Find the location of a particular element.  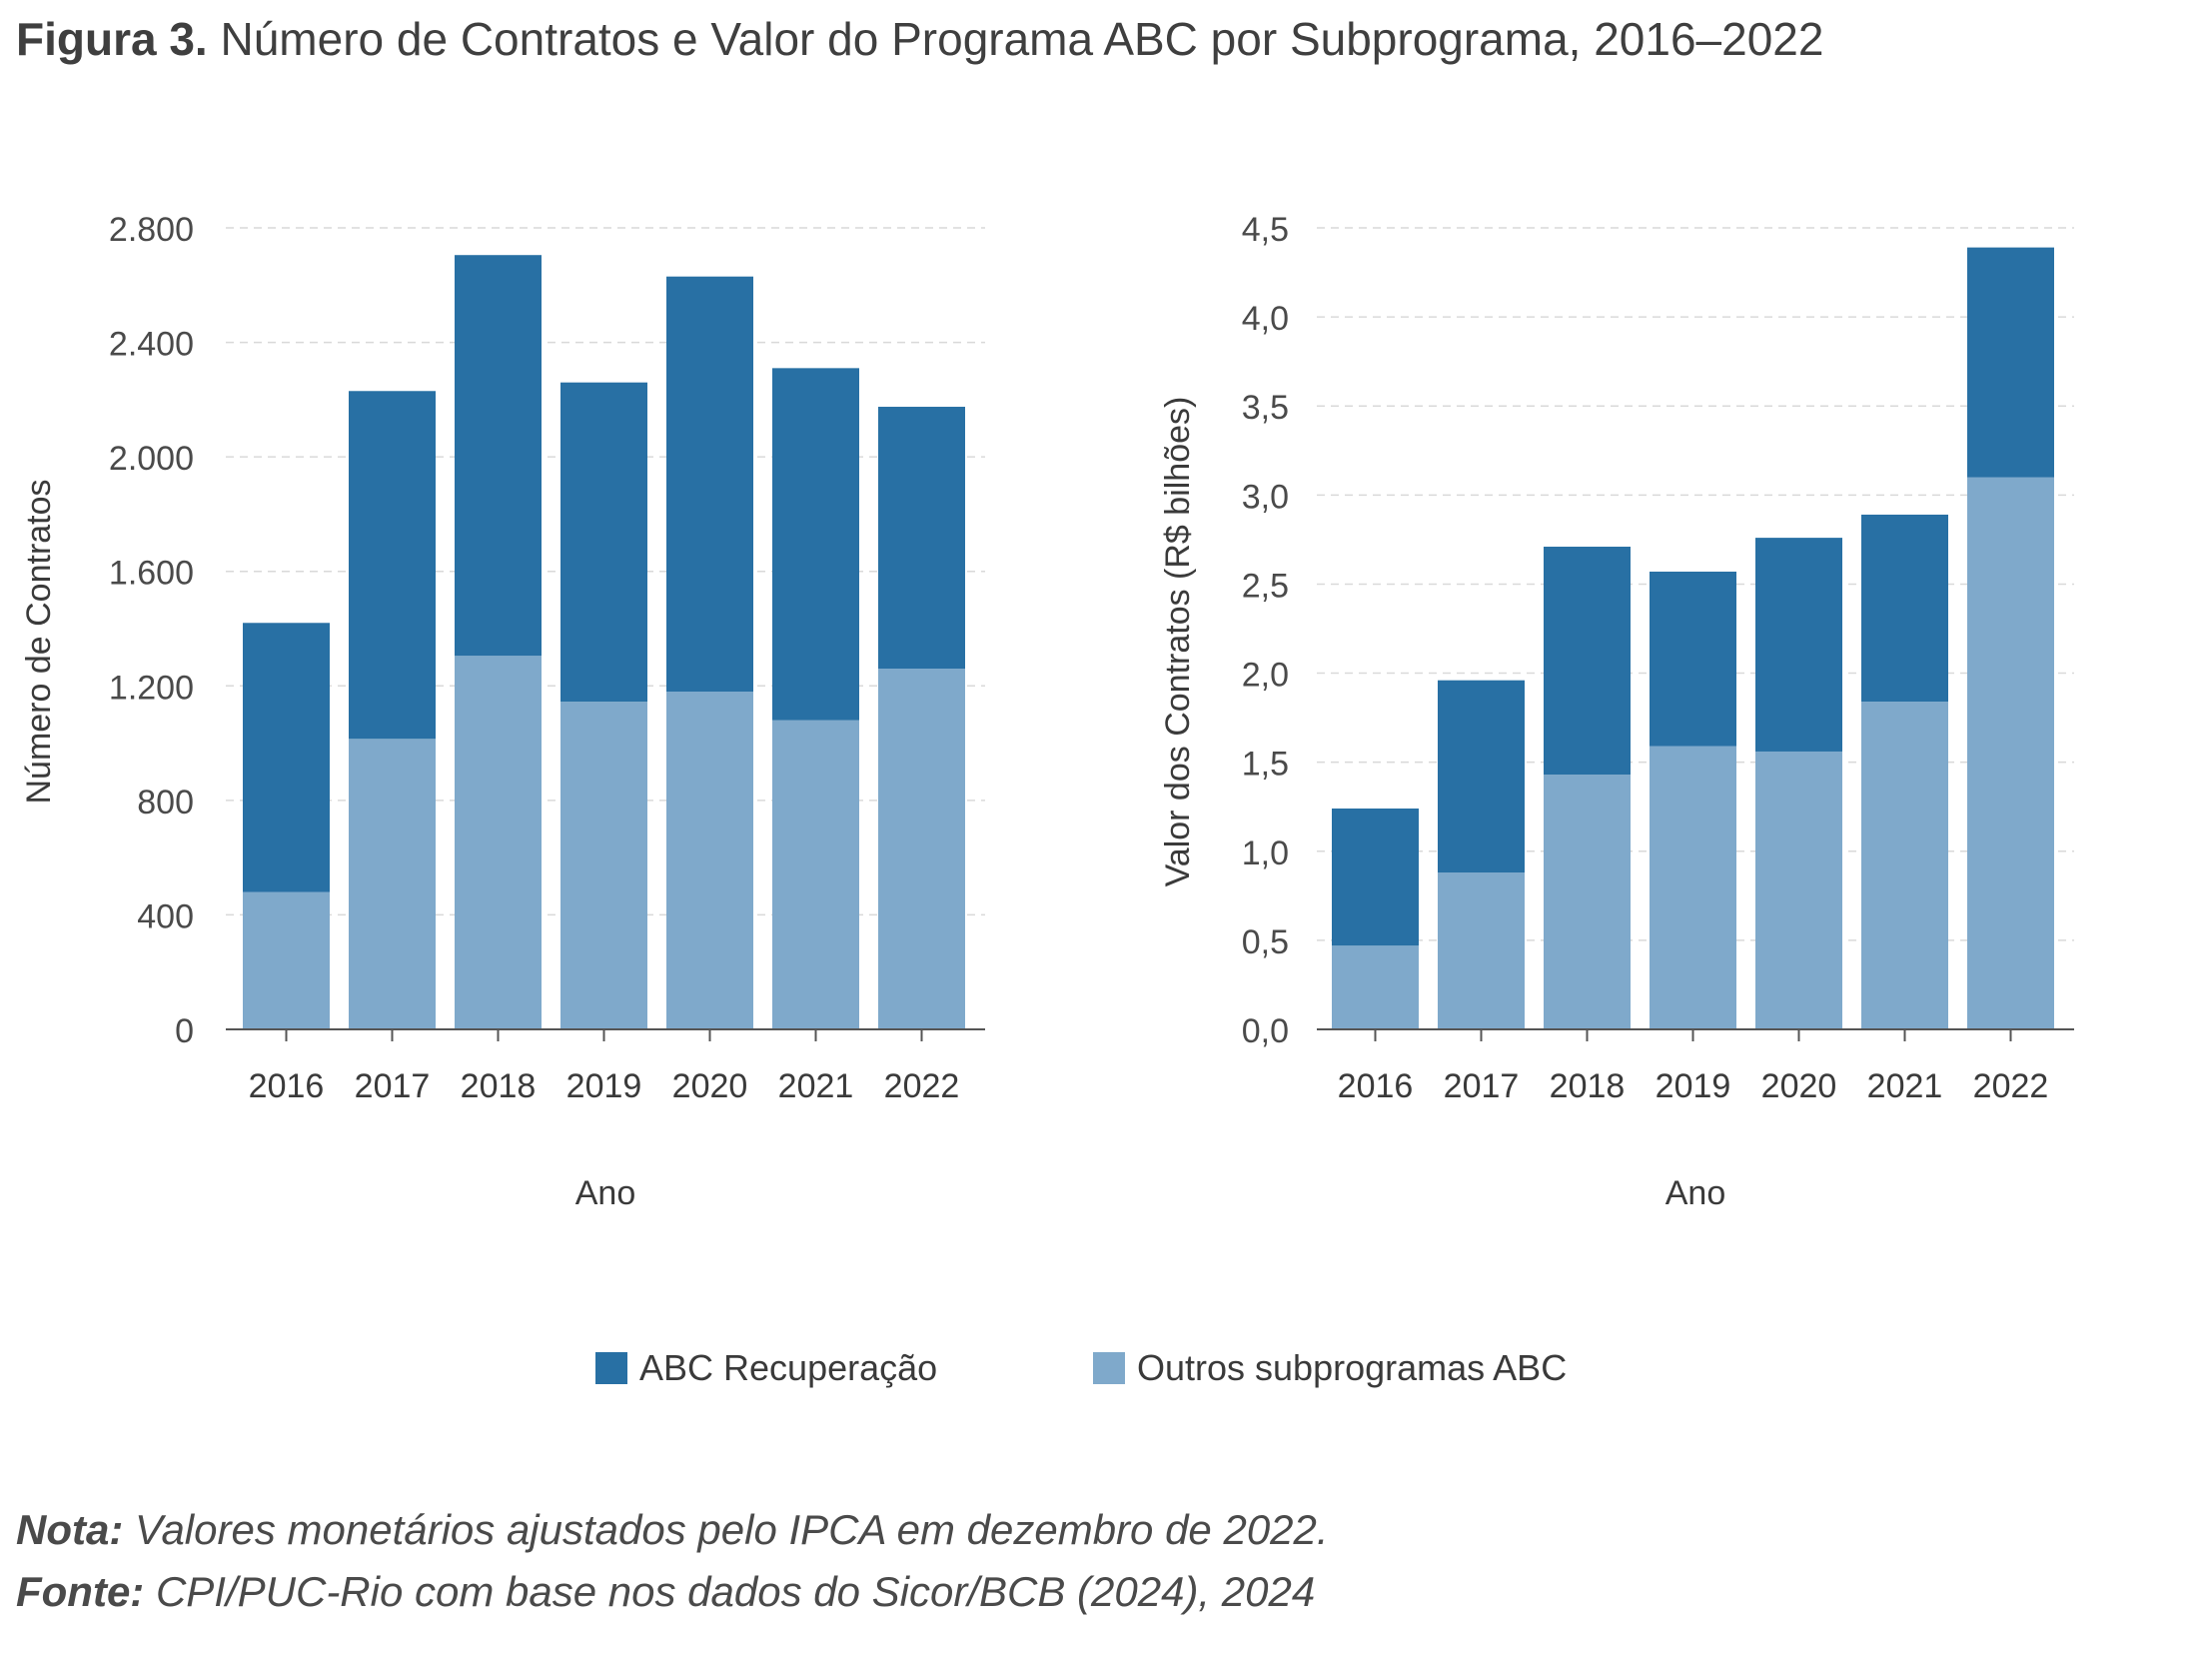

legend-swatch-outros is located at coordinates (1109, 1368).